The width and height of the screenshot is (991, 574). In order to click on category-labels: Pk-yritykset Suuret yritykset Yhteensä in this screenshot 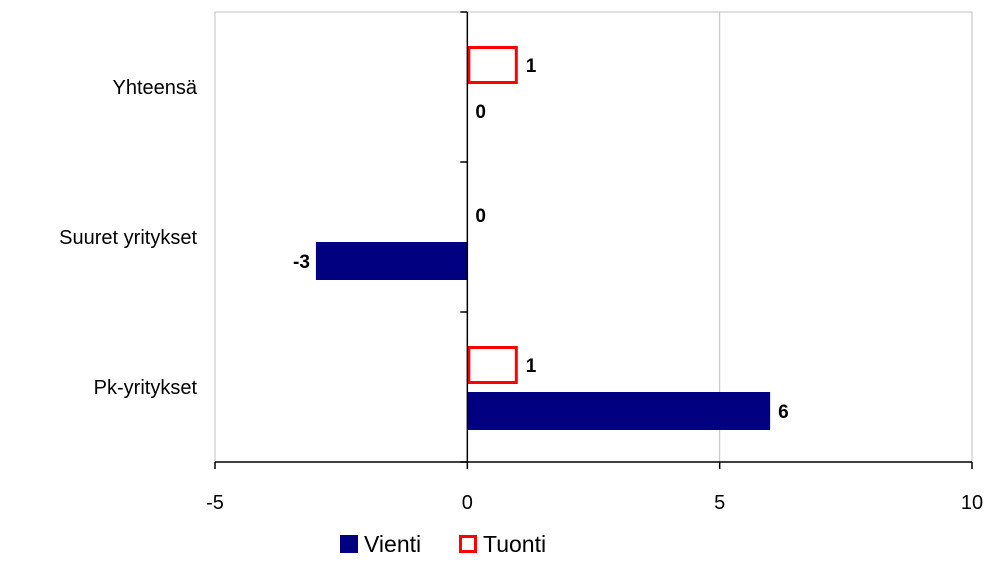, I will do `click(128, 238)`.